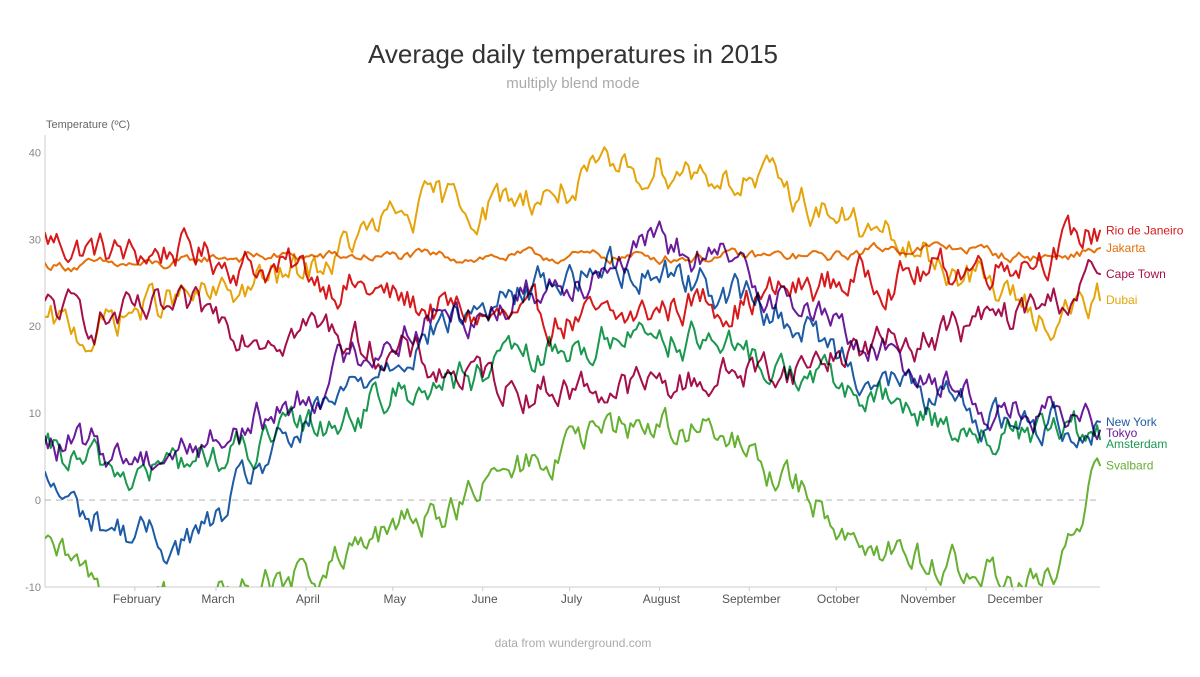 The height and width of the screenshot is (677, 1200). Describe the element at coordinates (35, 414) in the screenshot. I see `y-tick-label: 10` at that location.